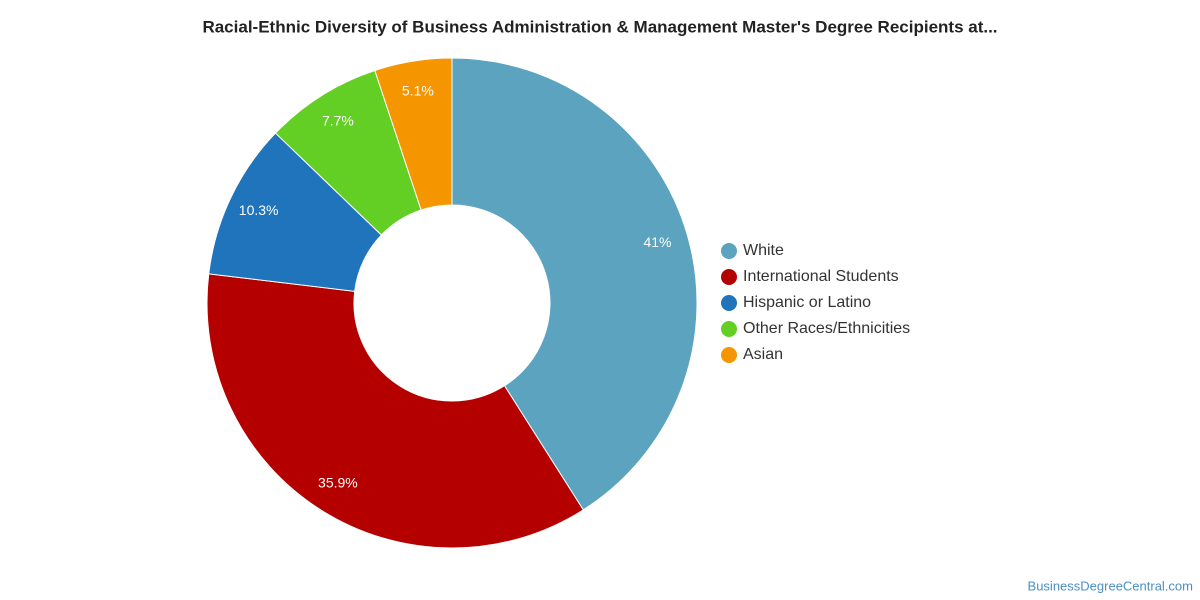 The height and width of the screenshot is (600, 1200). Describe the element at coordinates (657, 242) in the screenshot. I see `data-label: 41%` at that location.